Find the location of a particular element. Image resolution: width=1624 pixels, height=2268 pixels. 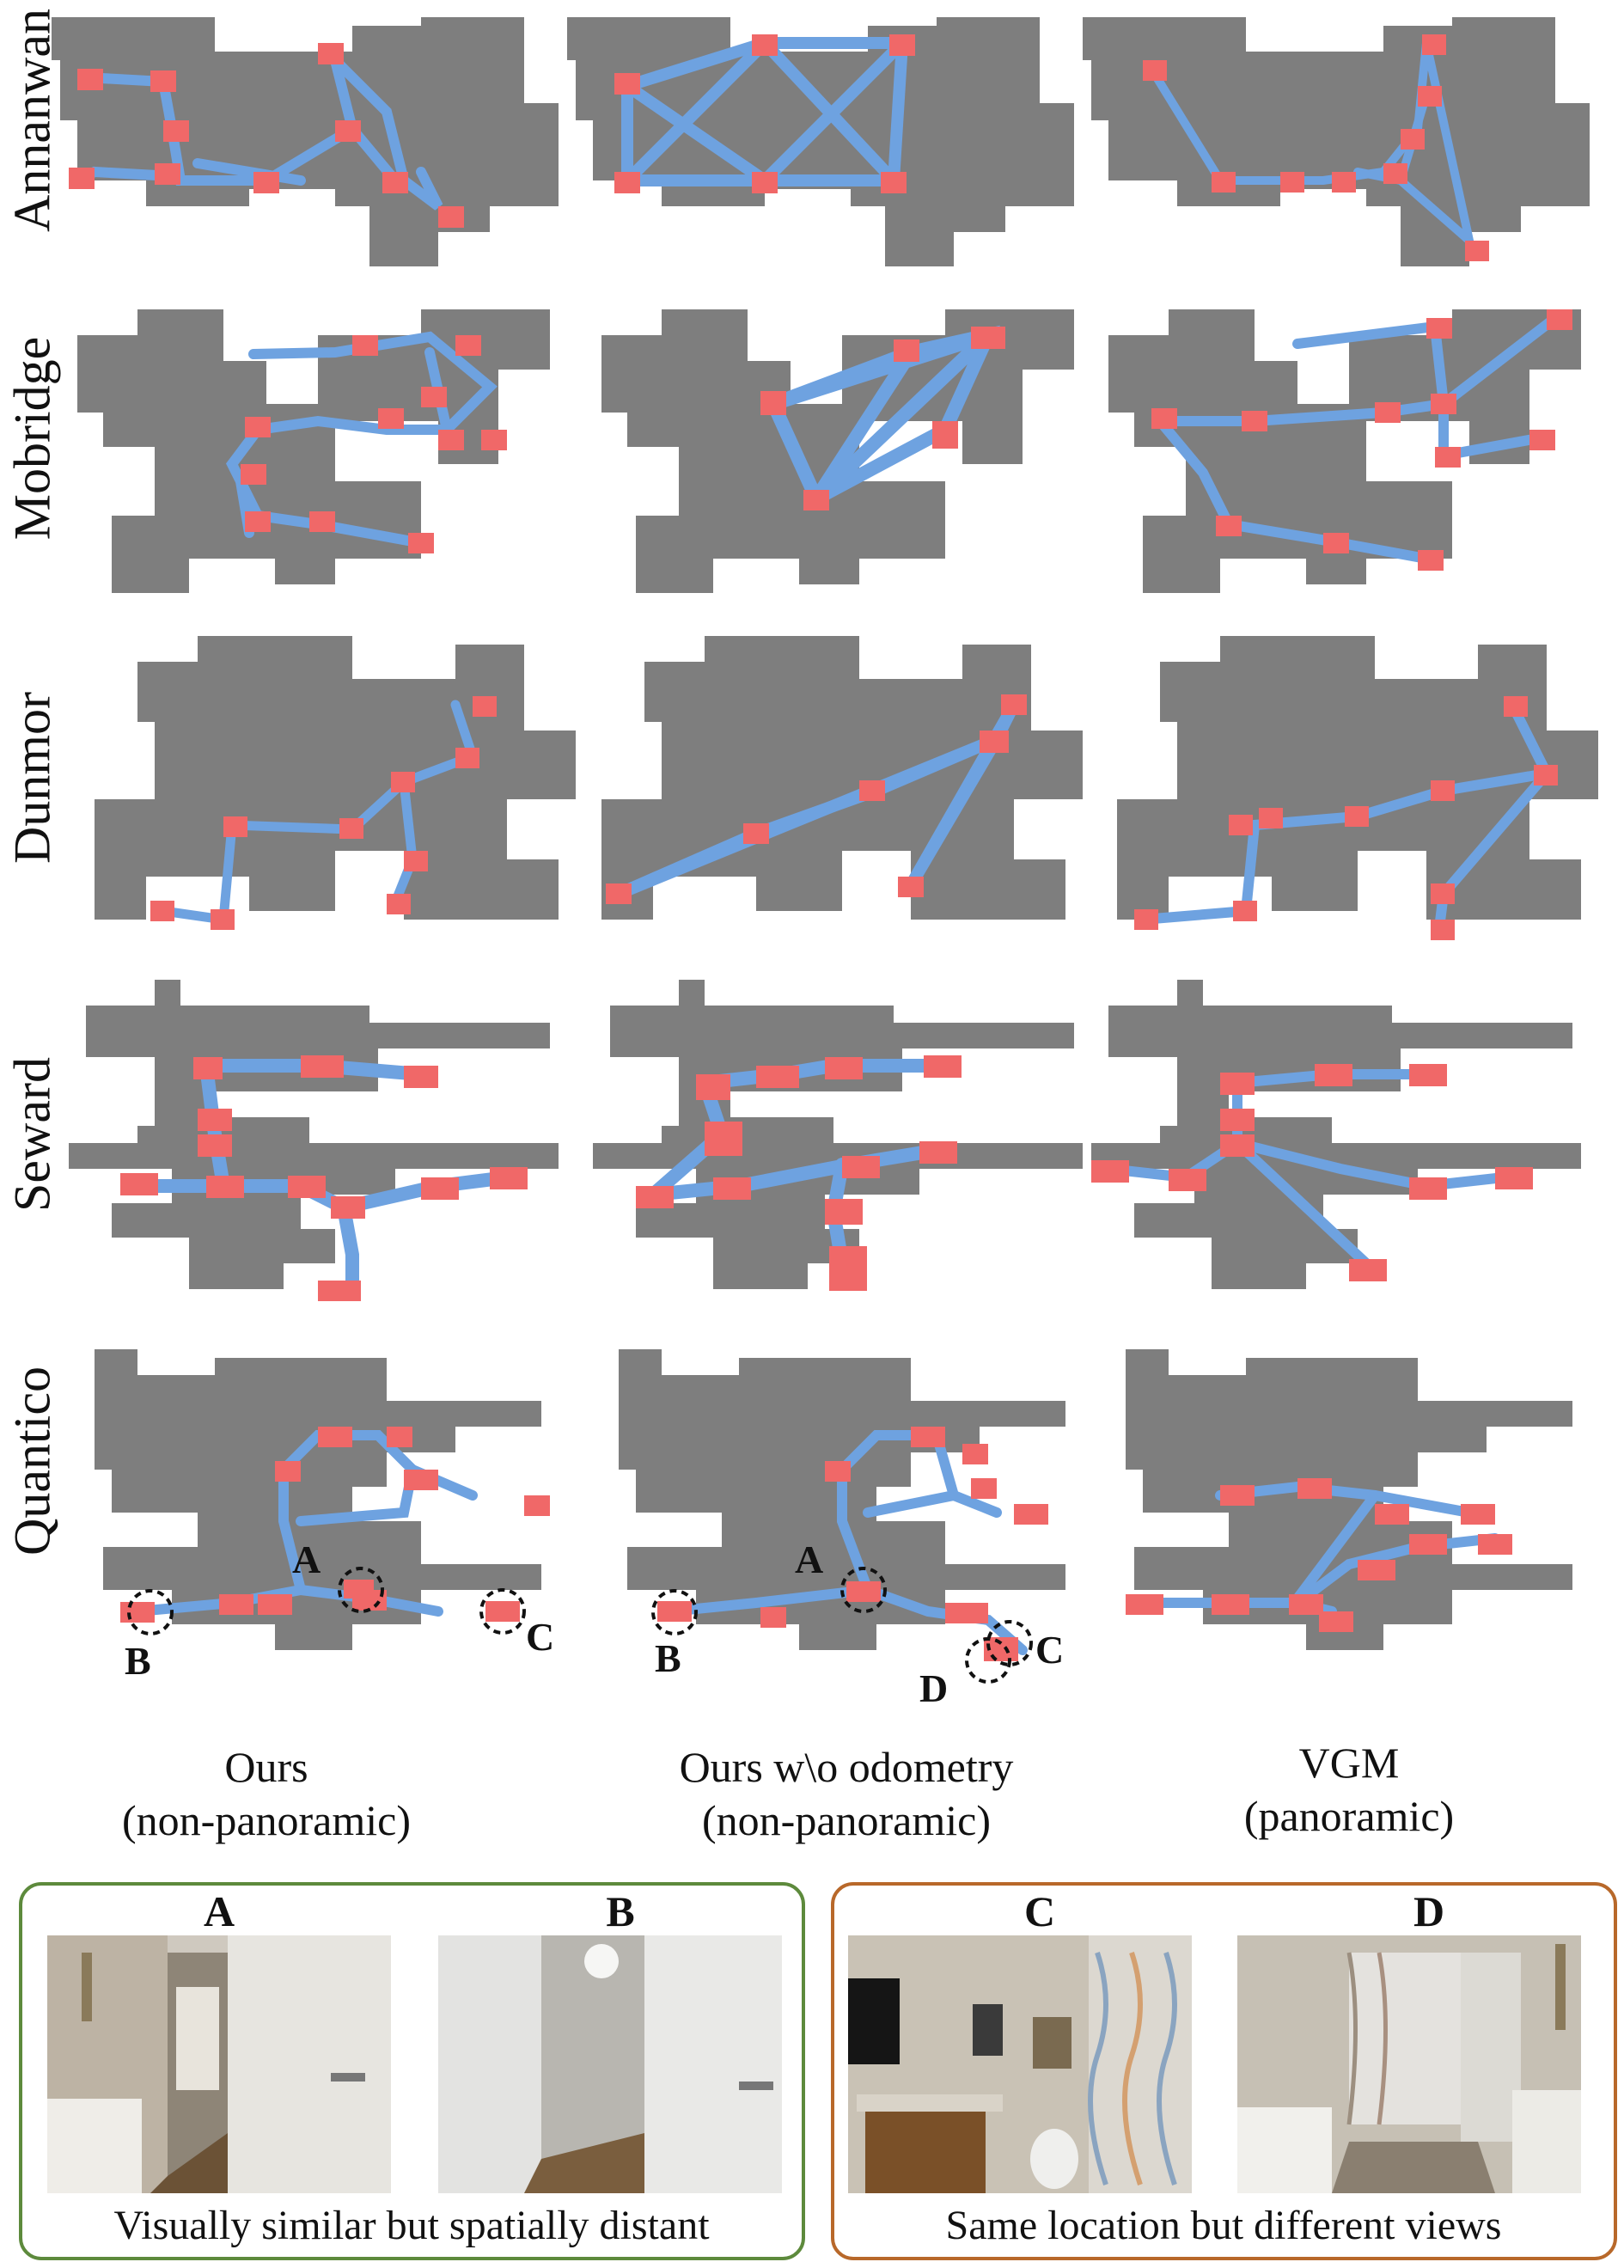

panel-mobridge-no-odometry is located at coordinates (837, 451).